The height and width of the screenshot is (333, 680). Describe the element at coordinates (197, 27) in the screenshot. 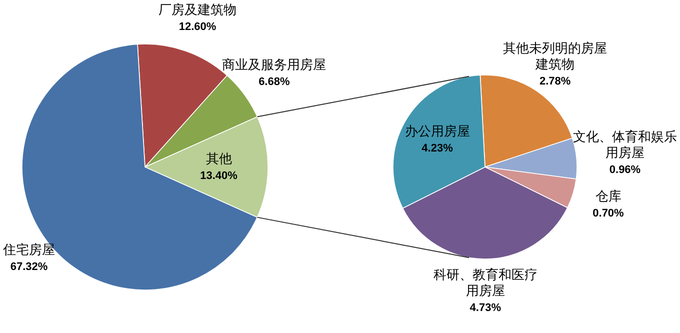

I see `data-label: 12.60%` at that location.